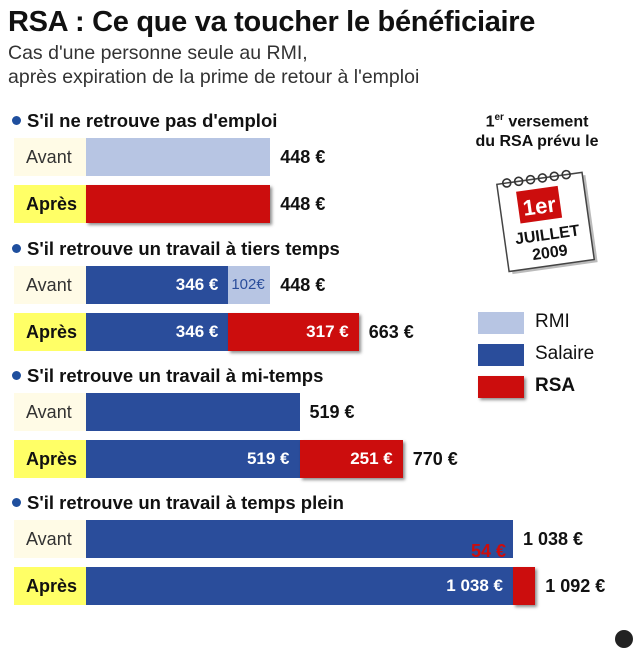  I want to click on callout-line-1: versement, so click(546, 122).